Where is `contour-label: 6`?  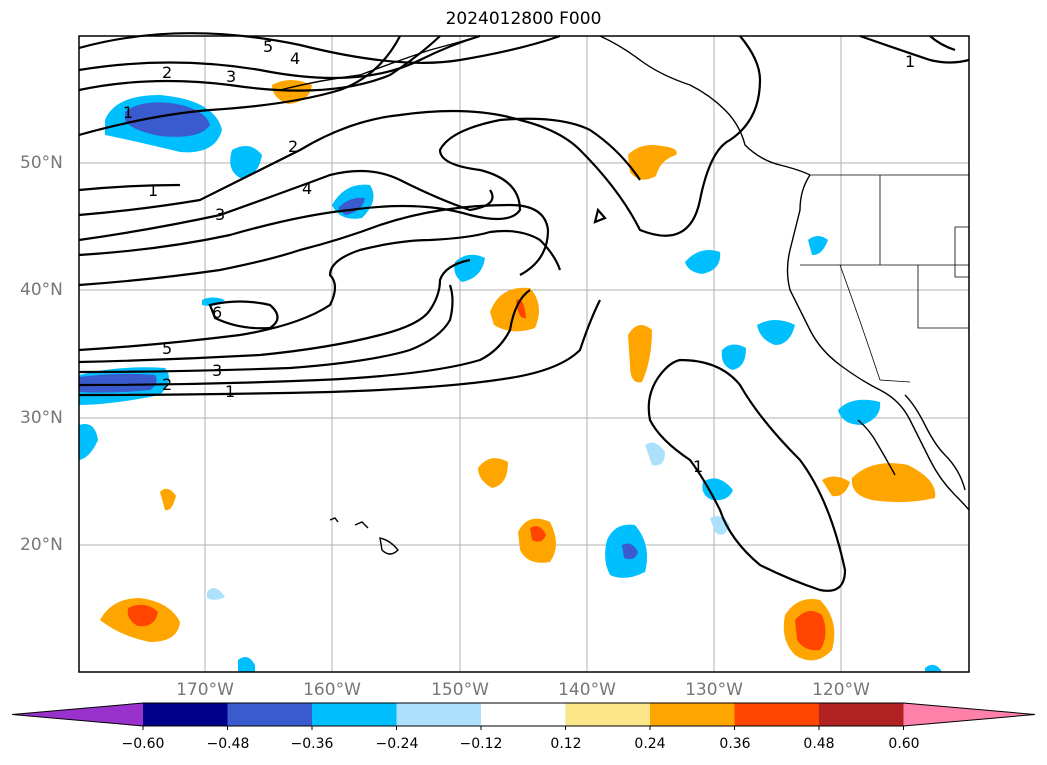 contour-label: 6 is located at coordinates (217, 312).